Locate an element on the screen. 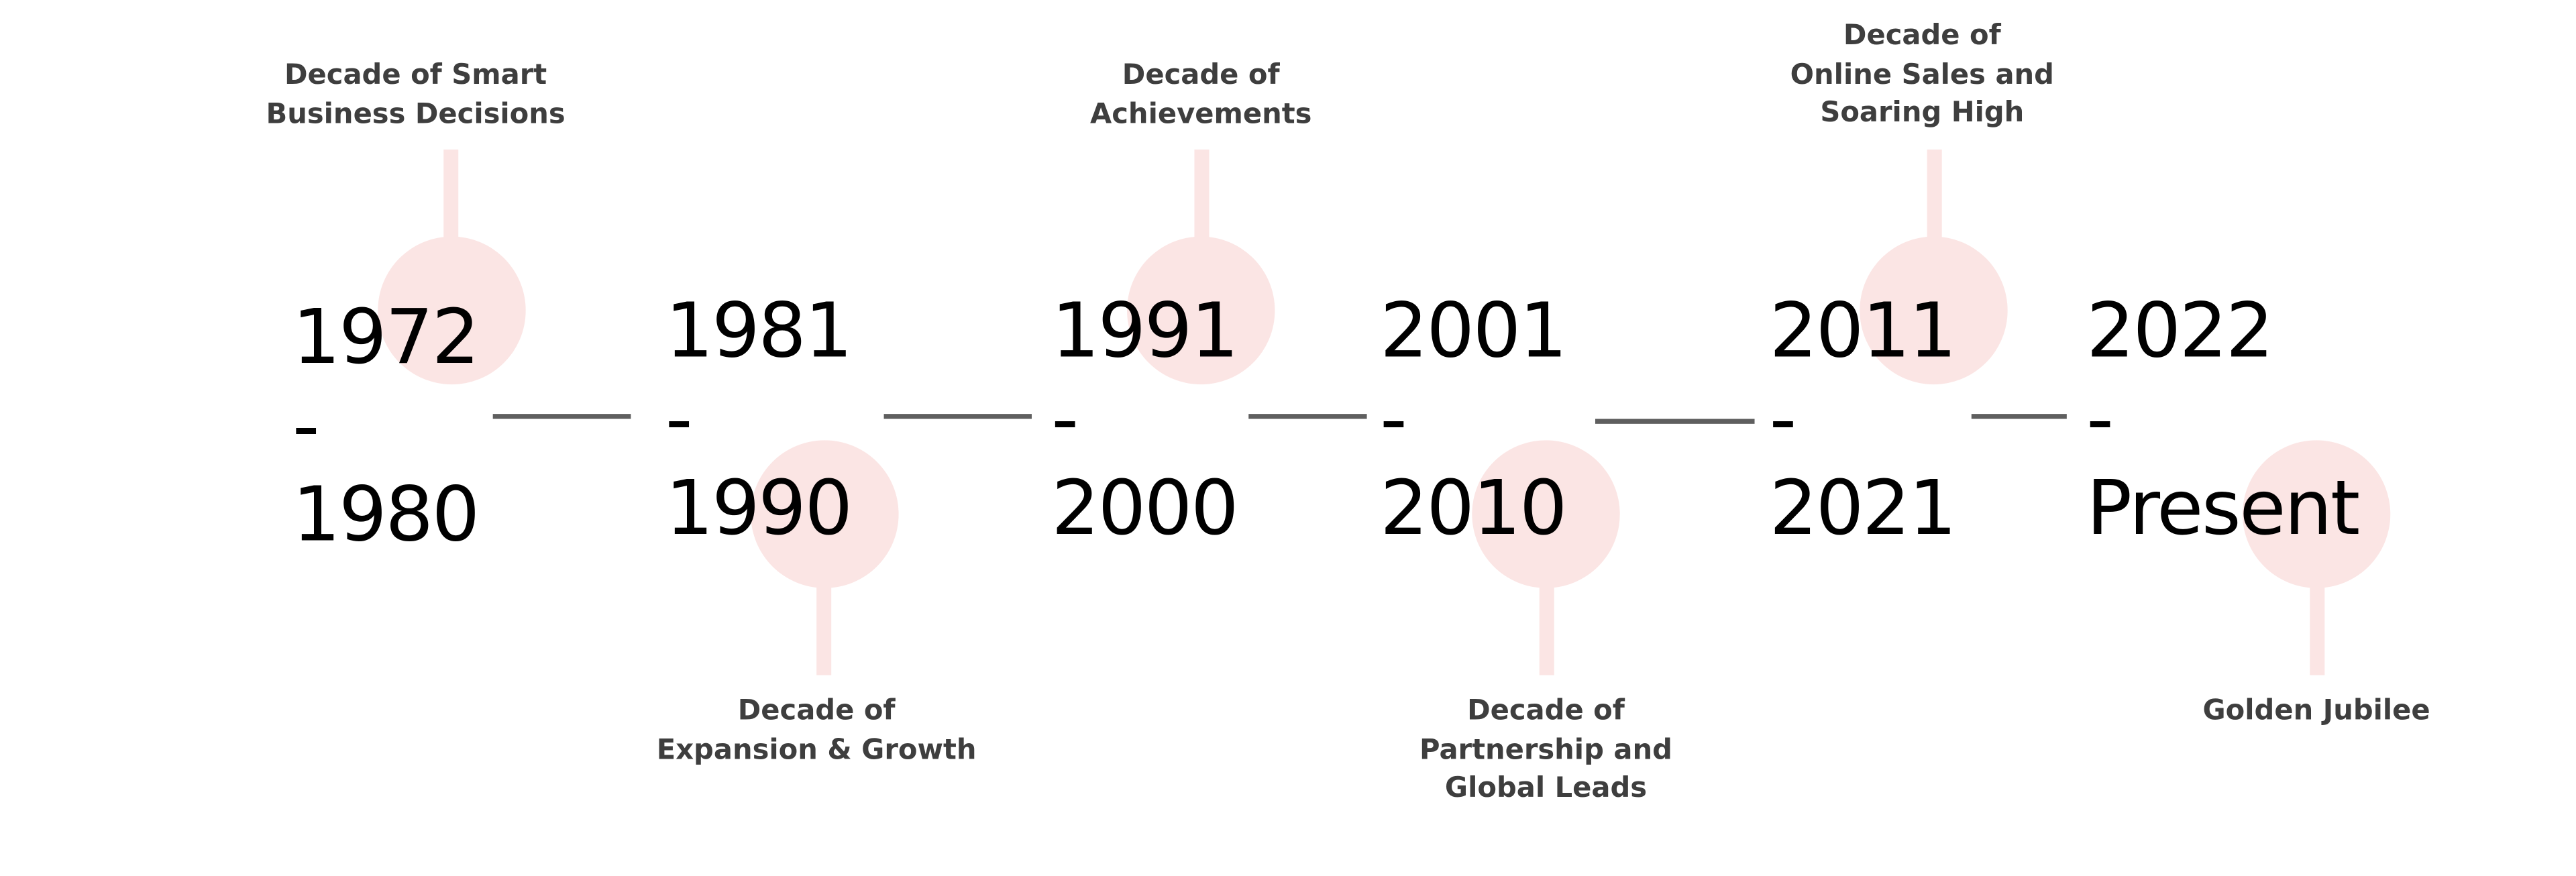  milestone-label: Decade of Online Sales and Soaring High is located at coordinates (1922, 74).